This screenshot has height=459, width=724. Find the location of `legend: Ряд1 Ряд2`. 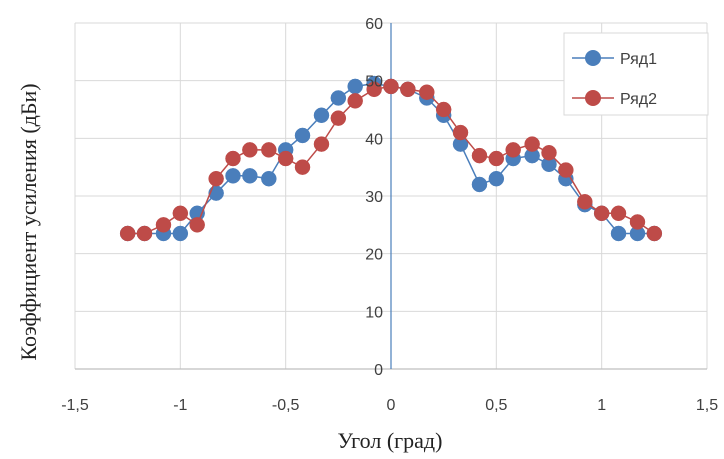

legend: Ряд1 Ряд2 is located at coordinates (636, 74).